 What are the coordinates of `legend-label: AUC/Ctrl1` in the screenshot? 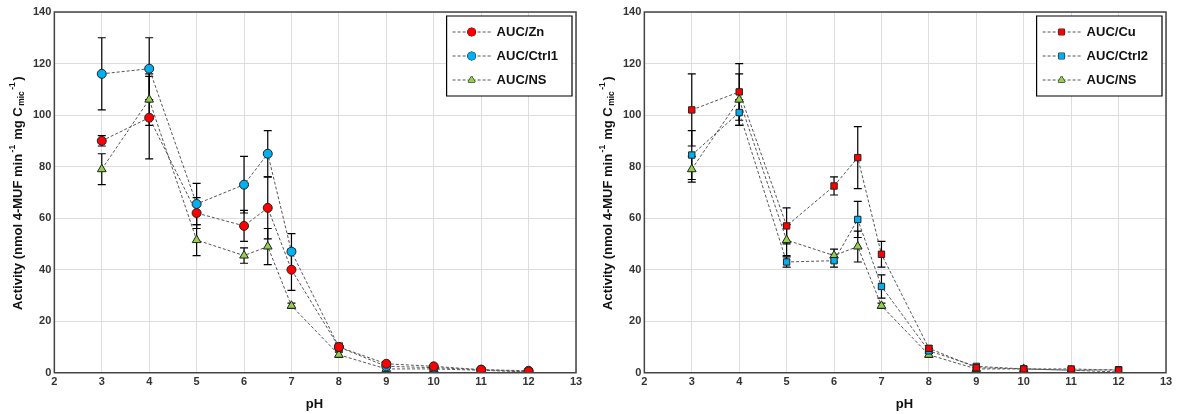 It's located at (527, 55).